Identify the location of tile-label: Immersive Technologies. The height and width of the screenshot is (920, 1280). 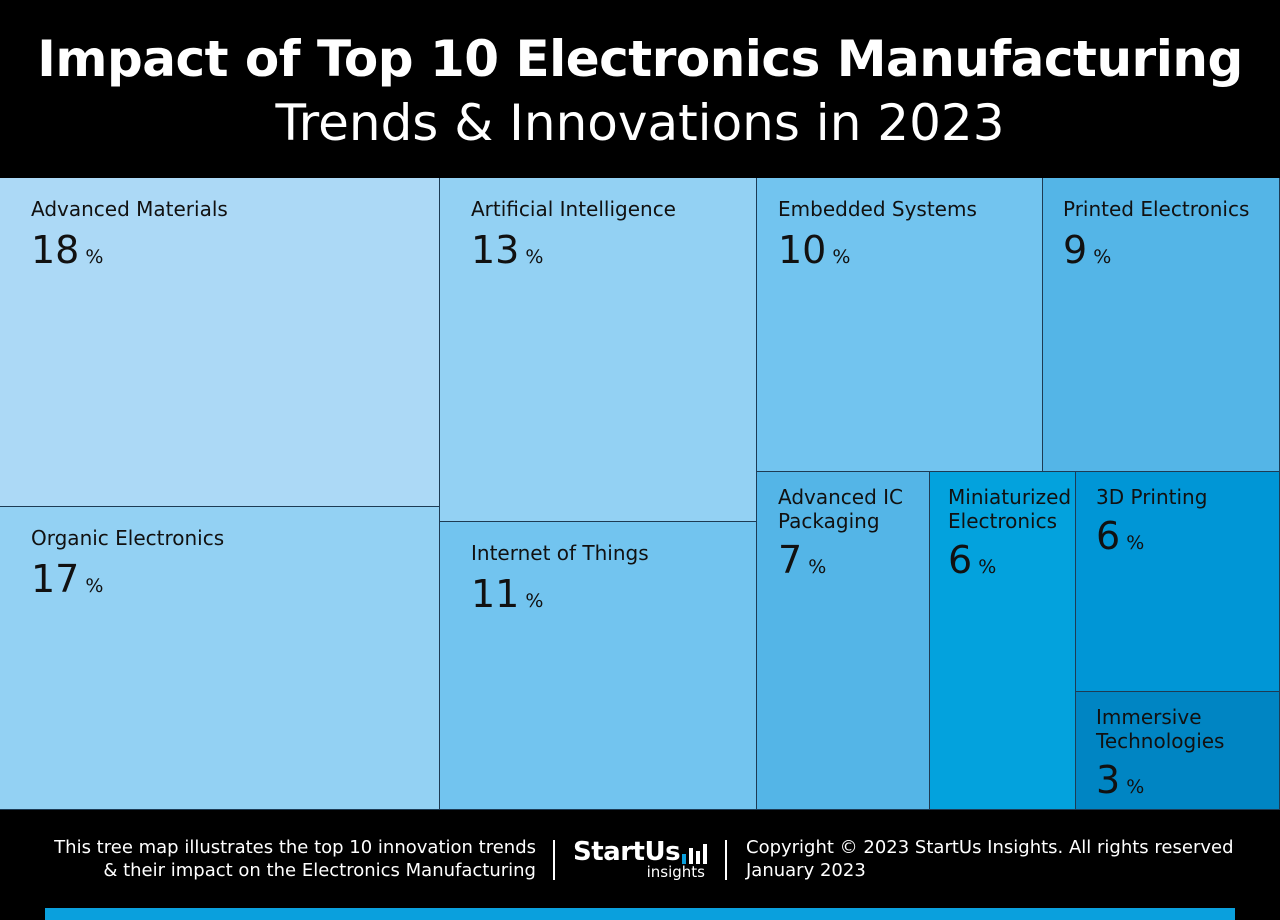
(1160, 729).